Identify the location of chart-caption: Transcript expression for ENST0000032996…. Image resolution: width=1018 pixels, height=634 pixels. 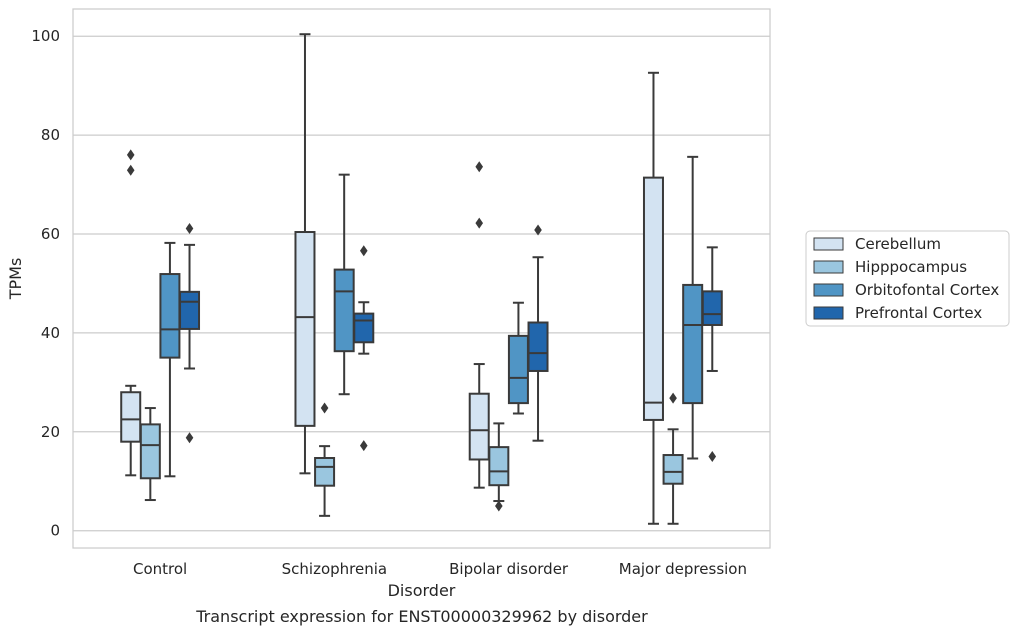
(421, 616).